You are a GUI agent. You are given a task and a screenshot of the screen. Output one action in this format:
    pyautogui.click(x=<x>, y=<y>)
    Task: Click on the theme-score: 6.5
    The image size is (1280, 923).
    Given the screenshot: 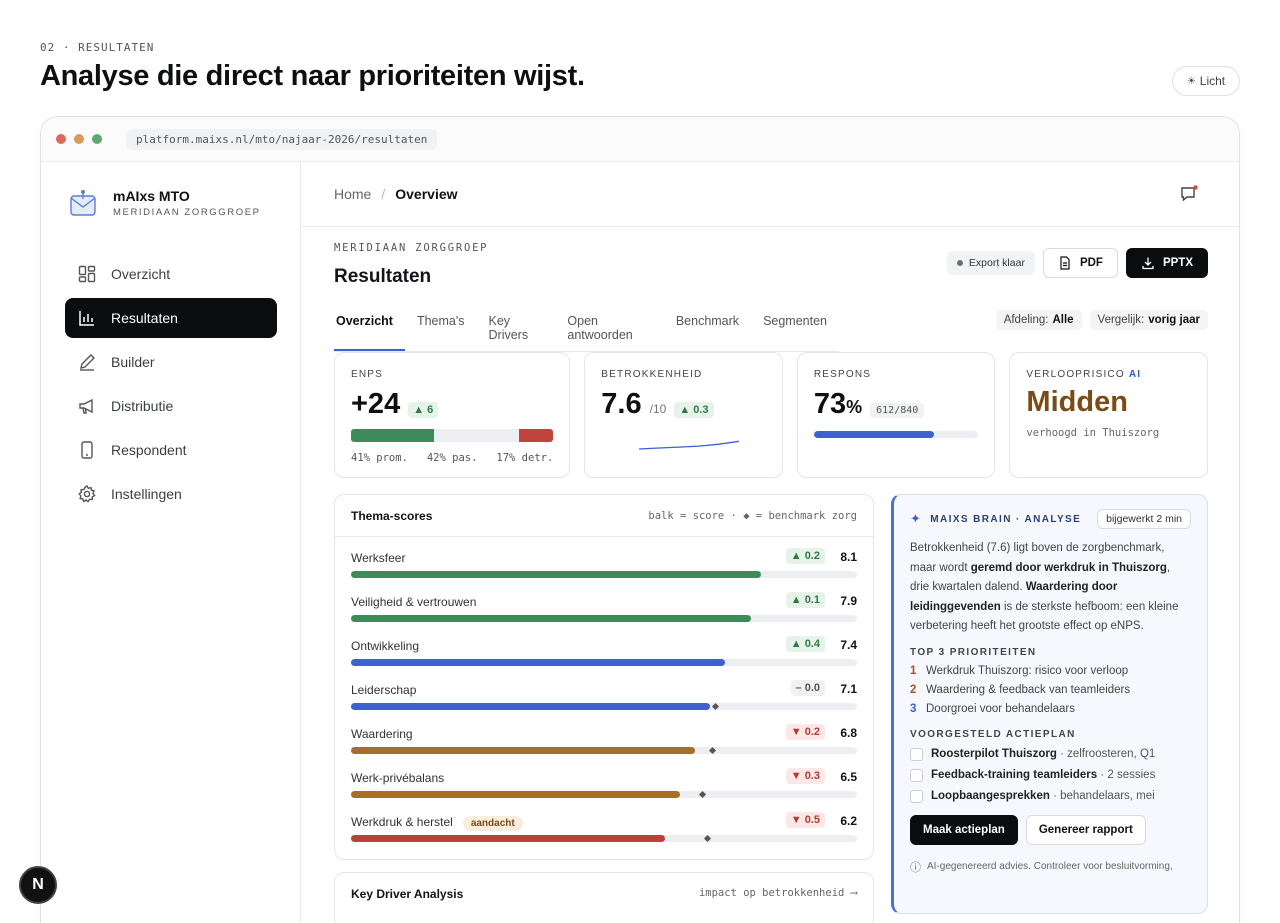 What is the action you would take?
    pyautogui.click(x=848, y=777)
    